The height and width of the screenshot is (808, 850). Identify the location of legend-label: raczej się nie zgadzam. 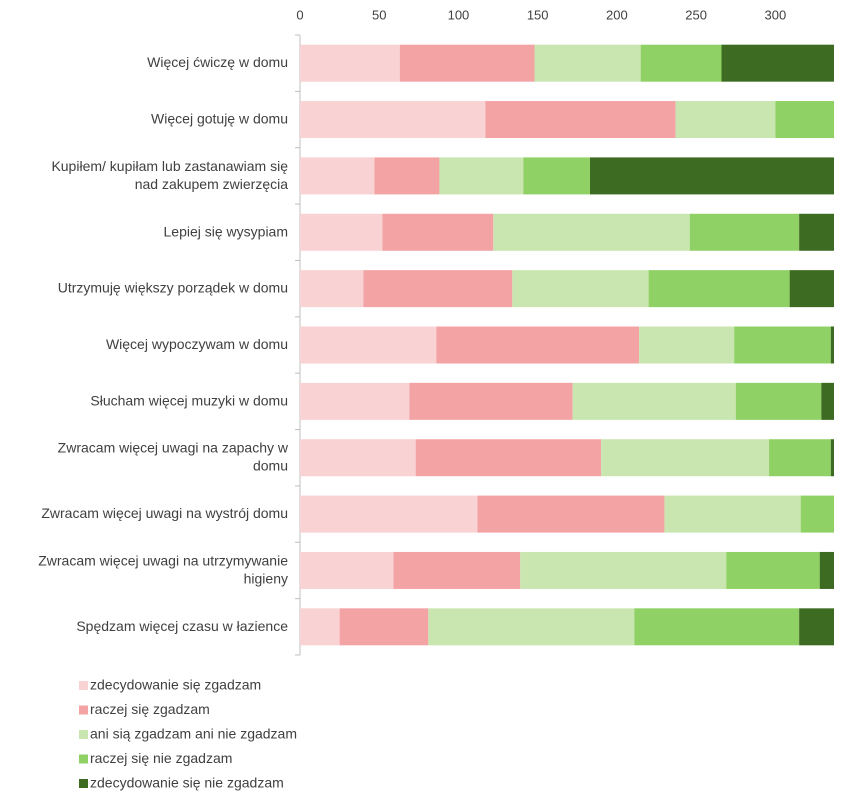
(161, 758).